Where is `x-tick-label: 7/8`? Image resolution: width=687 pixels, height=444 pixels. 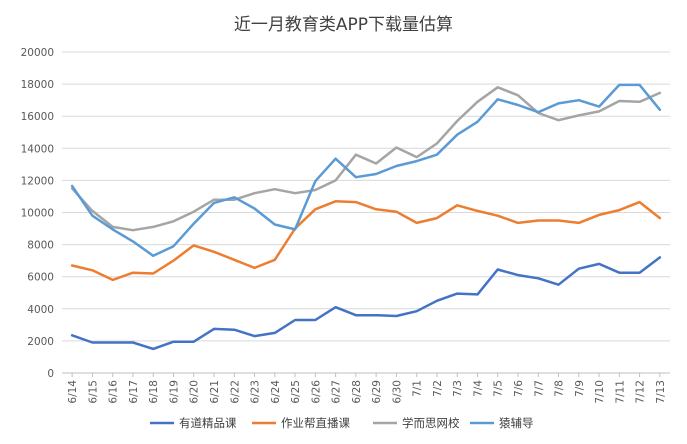 x-tick-label: 7/8 is located at coordinates (560, 388).